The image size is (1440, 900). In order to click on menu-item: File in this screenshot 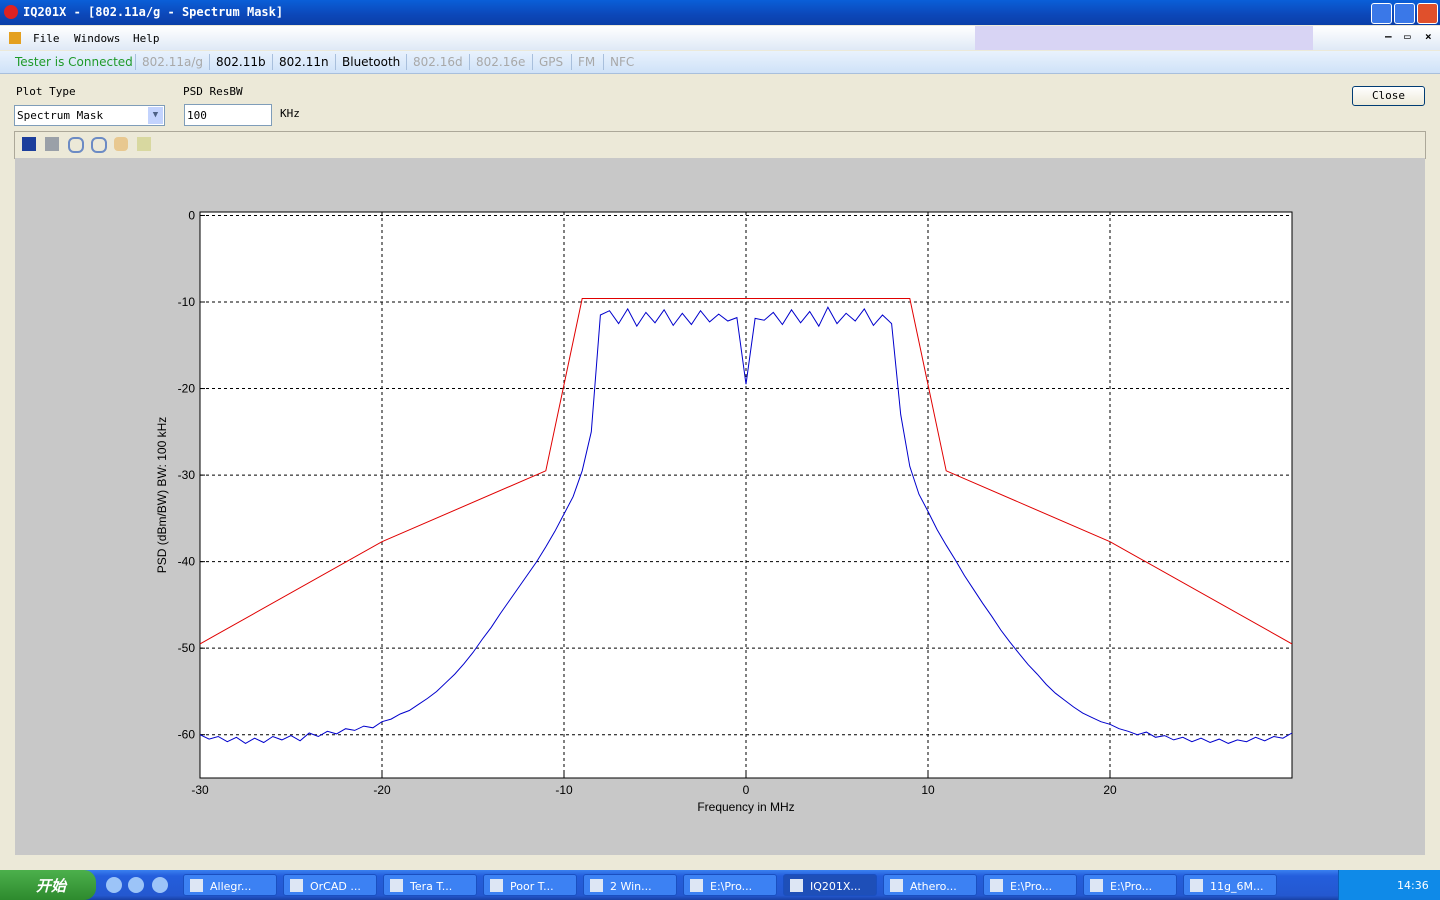, I will do `click(46, 38)`.